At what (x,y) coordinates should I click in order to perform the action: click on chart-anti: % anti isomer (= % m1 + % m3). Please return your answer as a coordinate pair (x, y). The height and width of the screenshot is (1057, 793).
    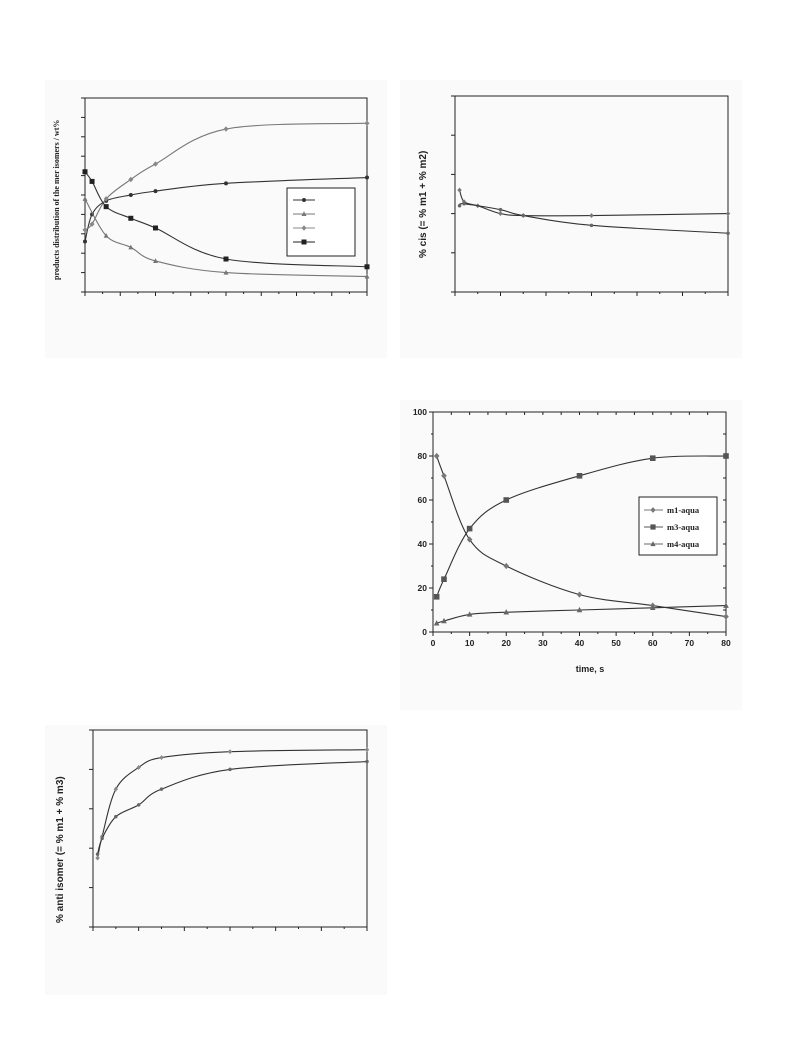
    Looking at the image, I should click on (212, 830).